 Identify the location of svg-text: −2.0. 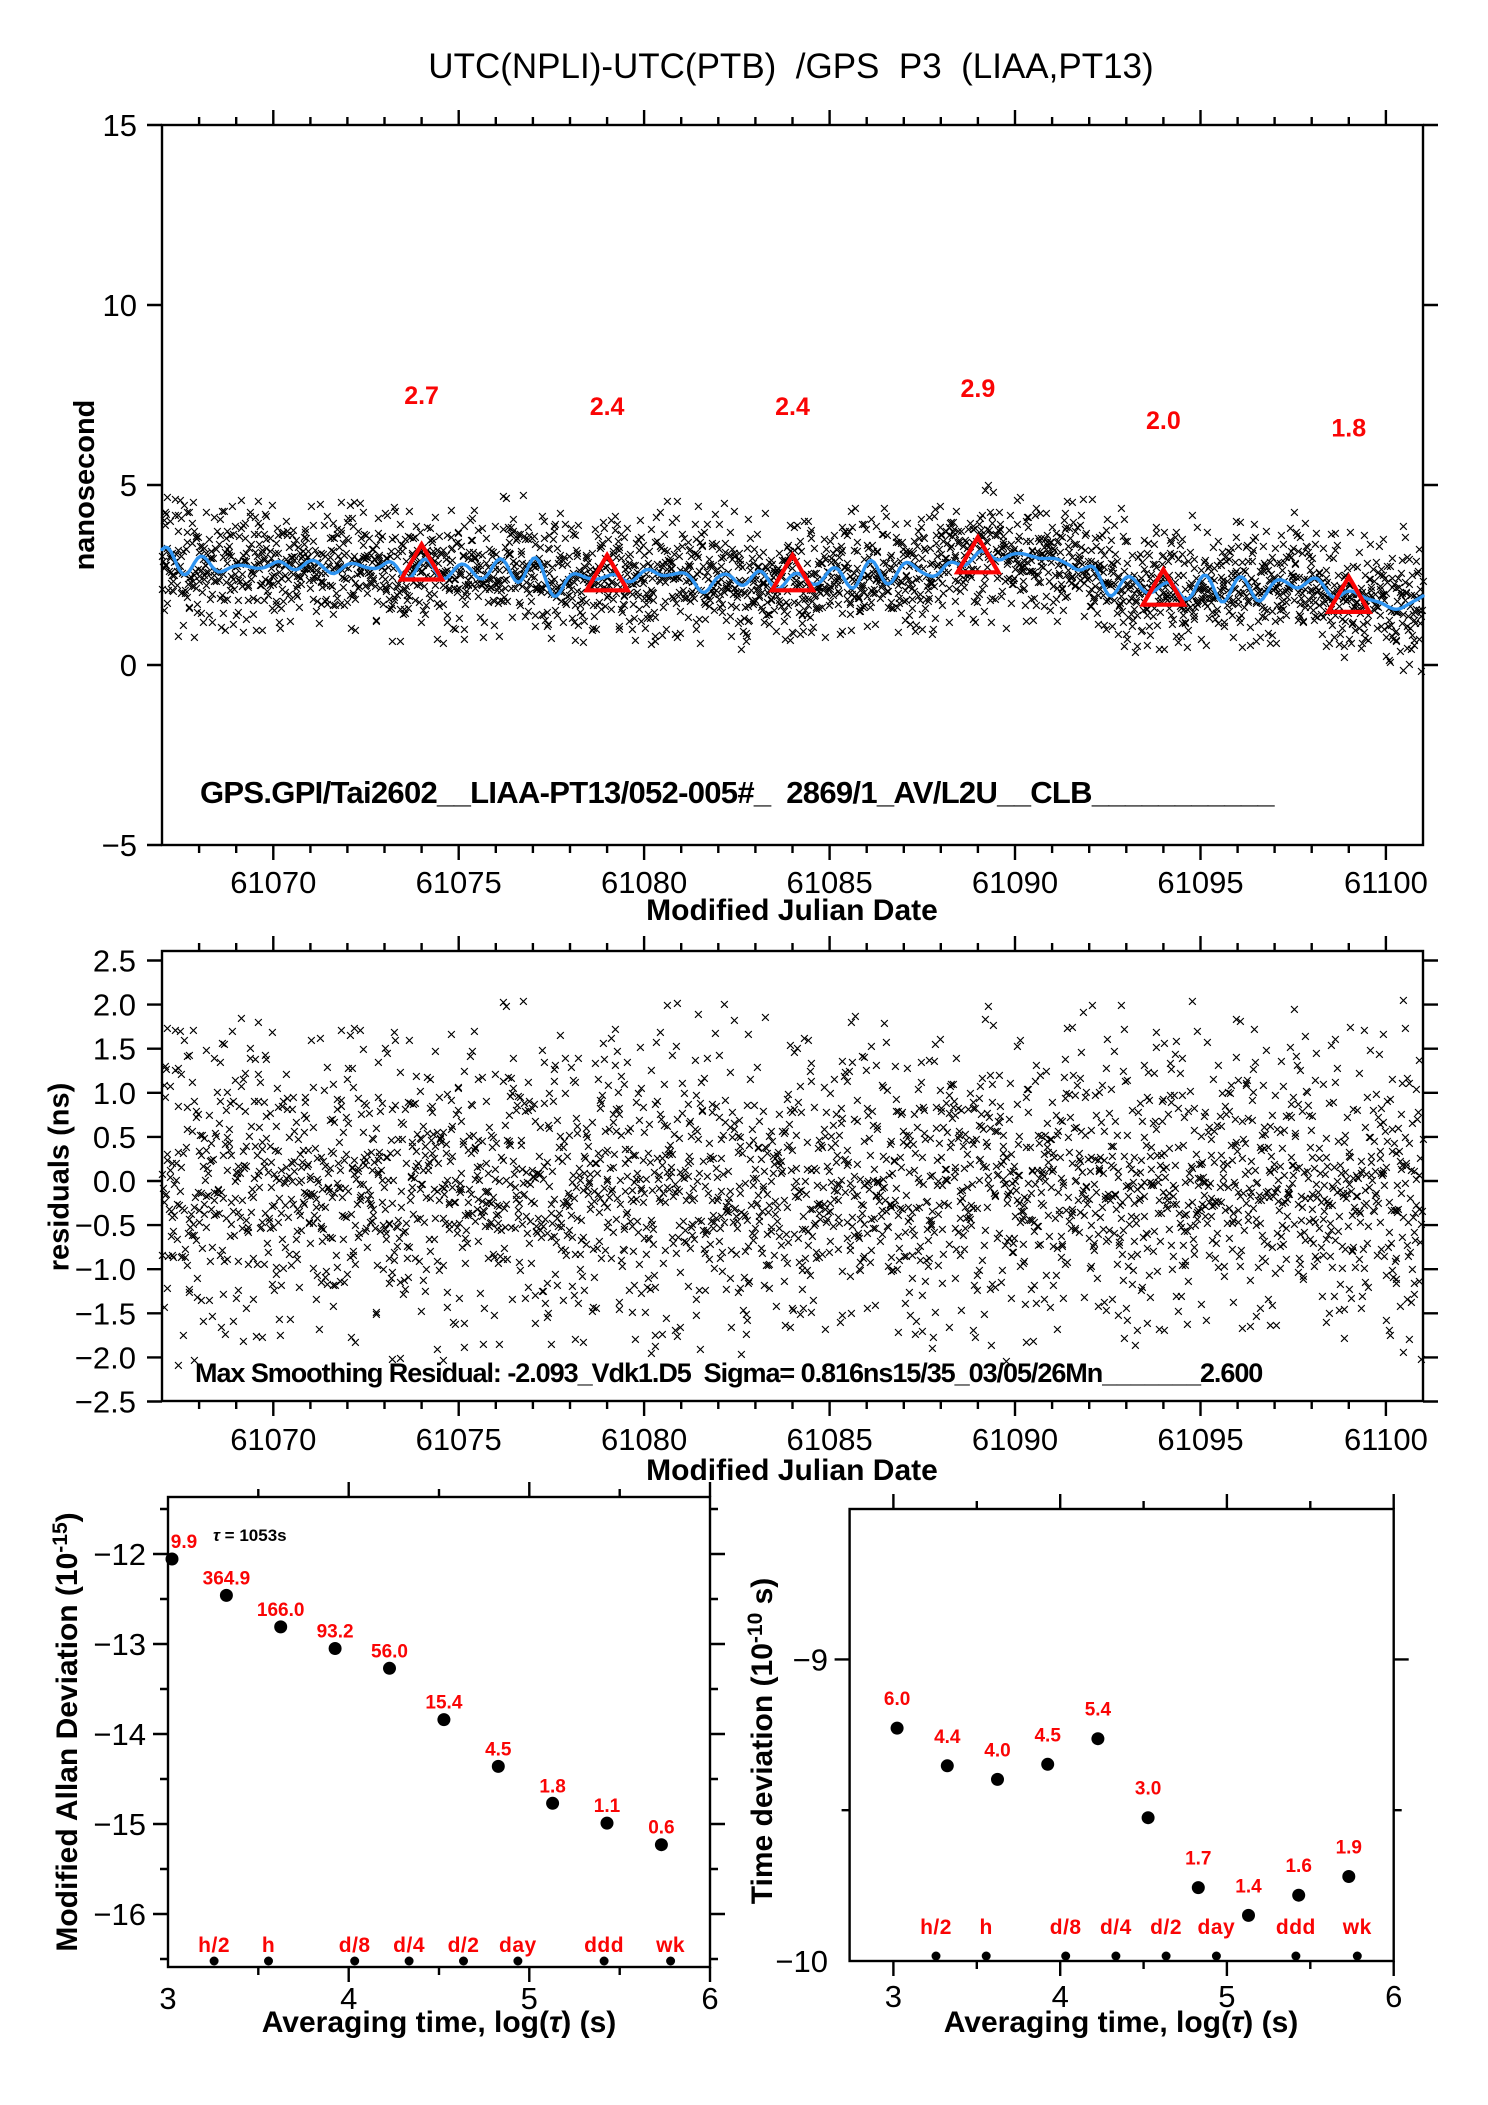
(105, 1357).